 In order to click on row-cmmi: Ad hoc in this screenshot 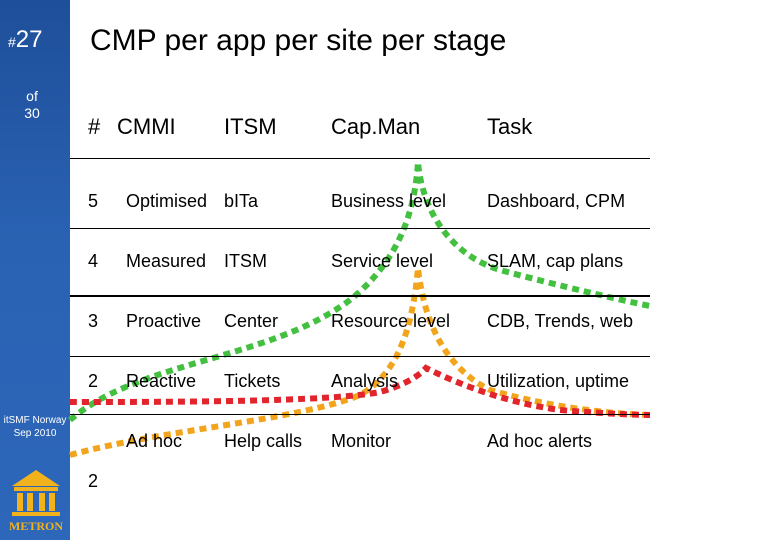, I will do `click(154, 441)`.